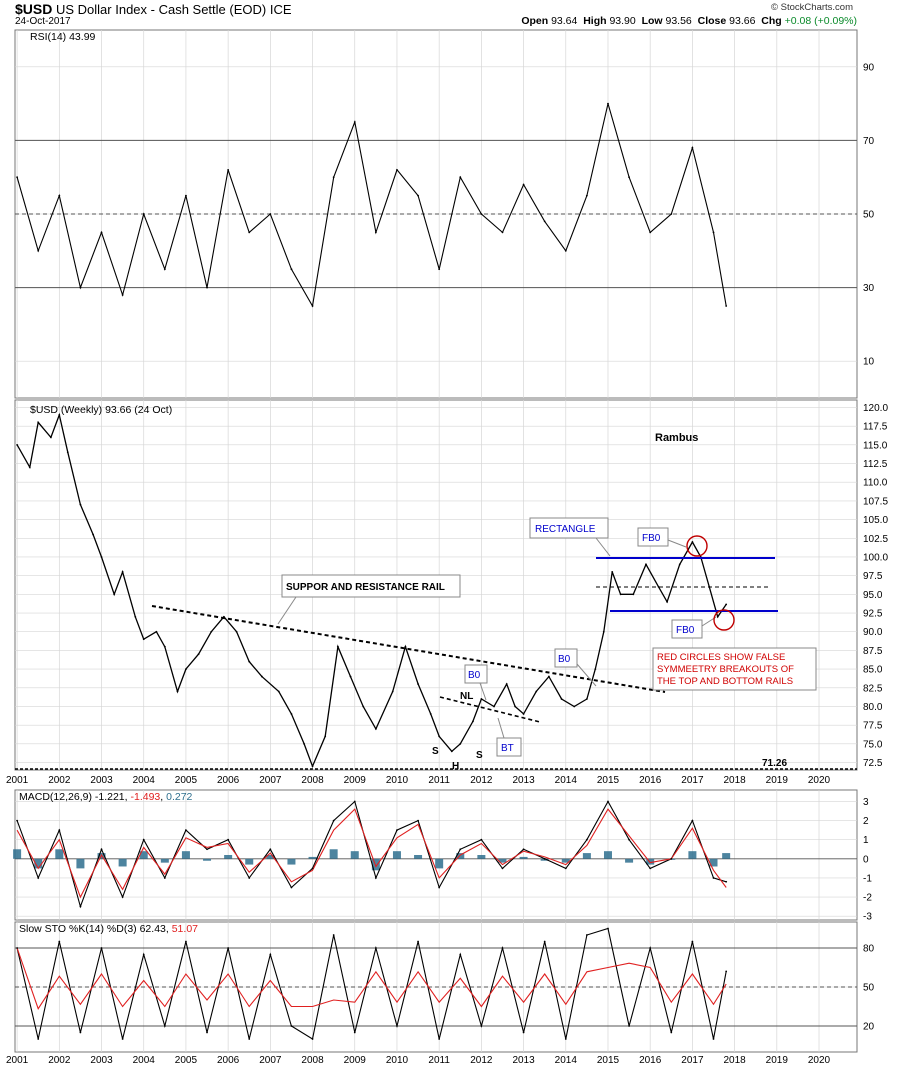 Image resolution: width=900 pixels, height=1069 pixels. Describe the element at coordinates (466, 696) in the screenshot. I see `nl-label: NL` at that location.